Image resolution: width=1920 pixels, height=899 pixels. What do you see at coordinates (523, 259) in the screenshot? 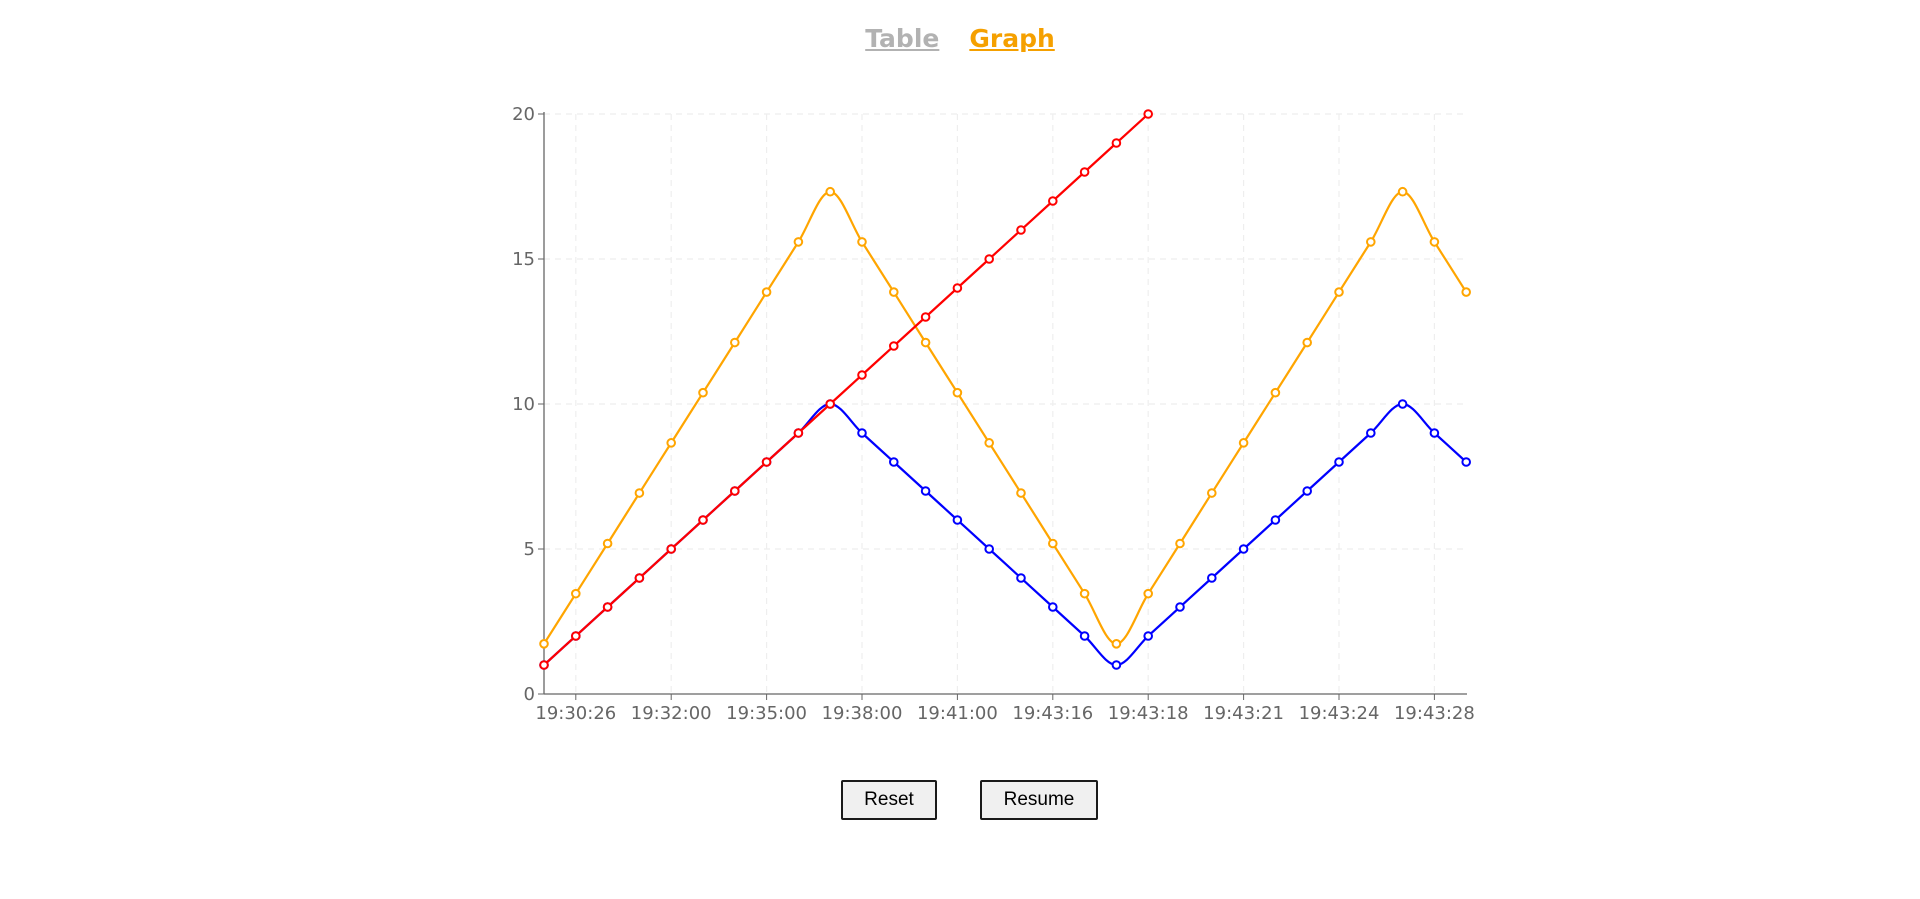
I see `y-tick-label: 15` at bounding box center [523, 259].